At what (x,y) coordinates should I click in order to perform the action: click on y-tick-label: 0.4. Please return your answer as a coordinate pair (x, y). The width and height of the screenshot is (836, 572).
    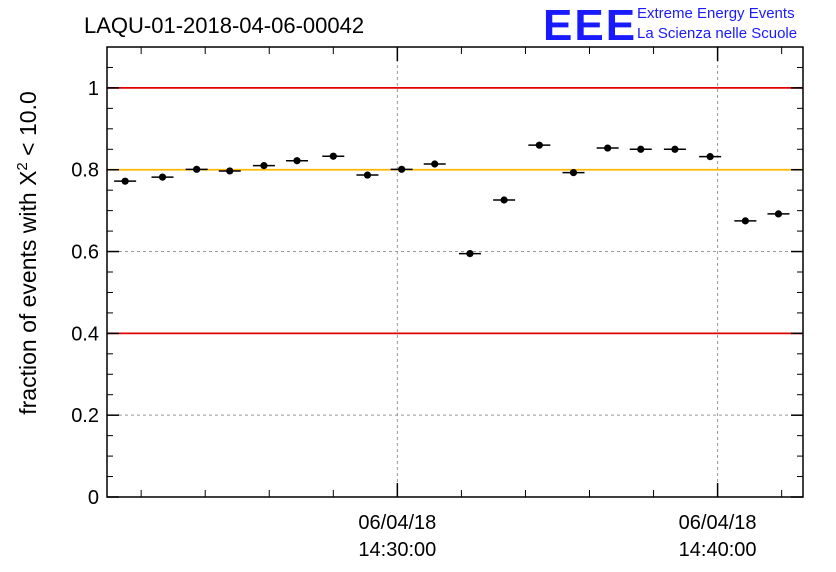
    Looking at the image, I should click on (85, 334).